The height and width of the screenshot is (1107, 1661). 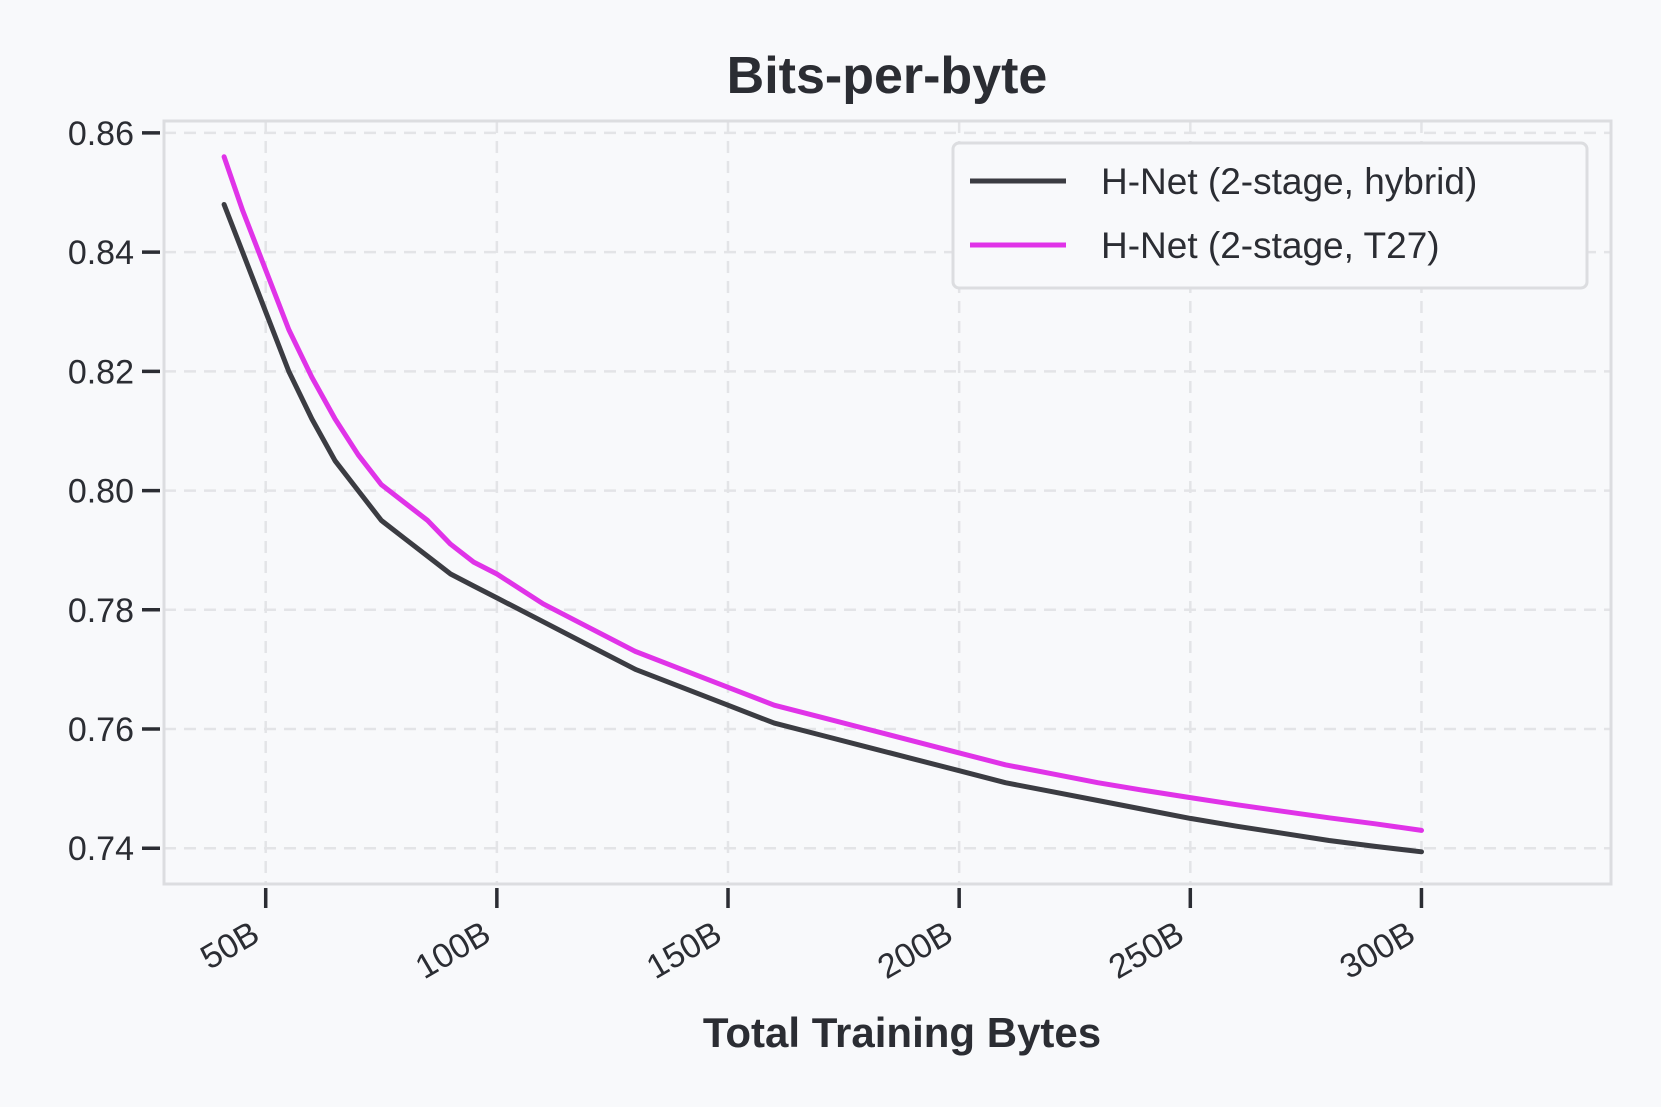 I want to click on y-tick-label: 0.86, so click(x=101, y=134).